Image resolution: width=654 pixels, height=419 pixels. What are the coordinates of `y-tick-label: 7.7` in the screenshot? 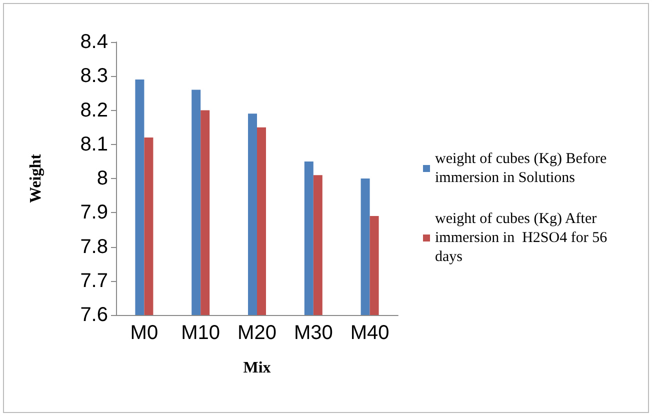 It's located at (94, 281).